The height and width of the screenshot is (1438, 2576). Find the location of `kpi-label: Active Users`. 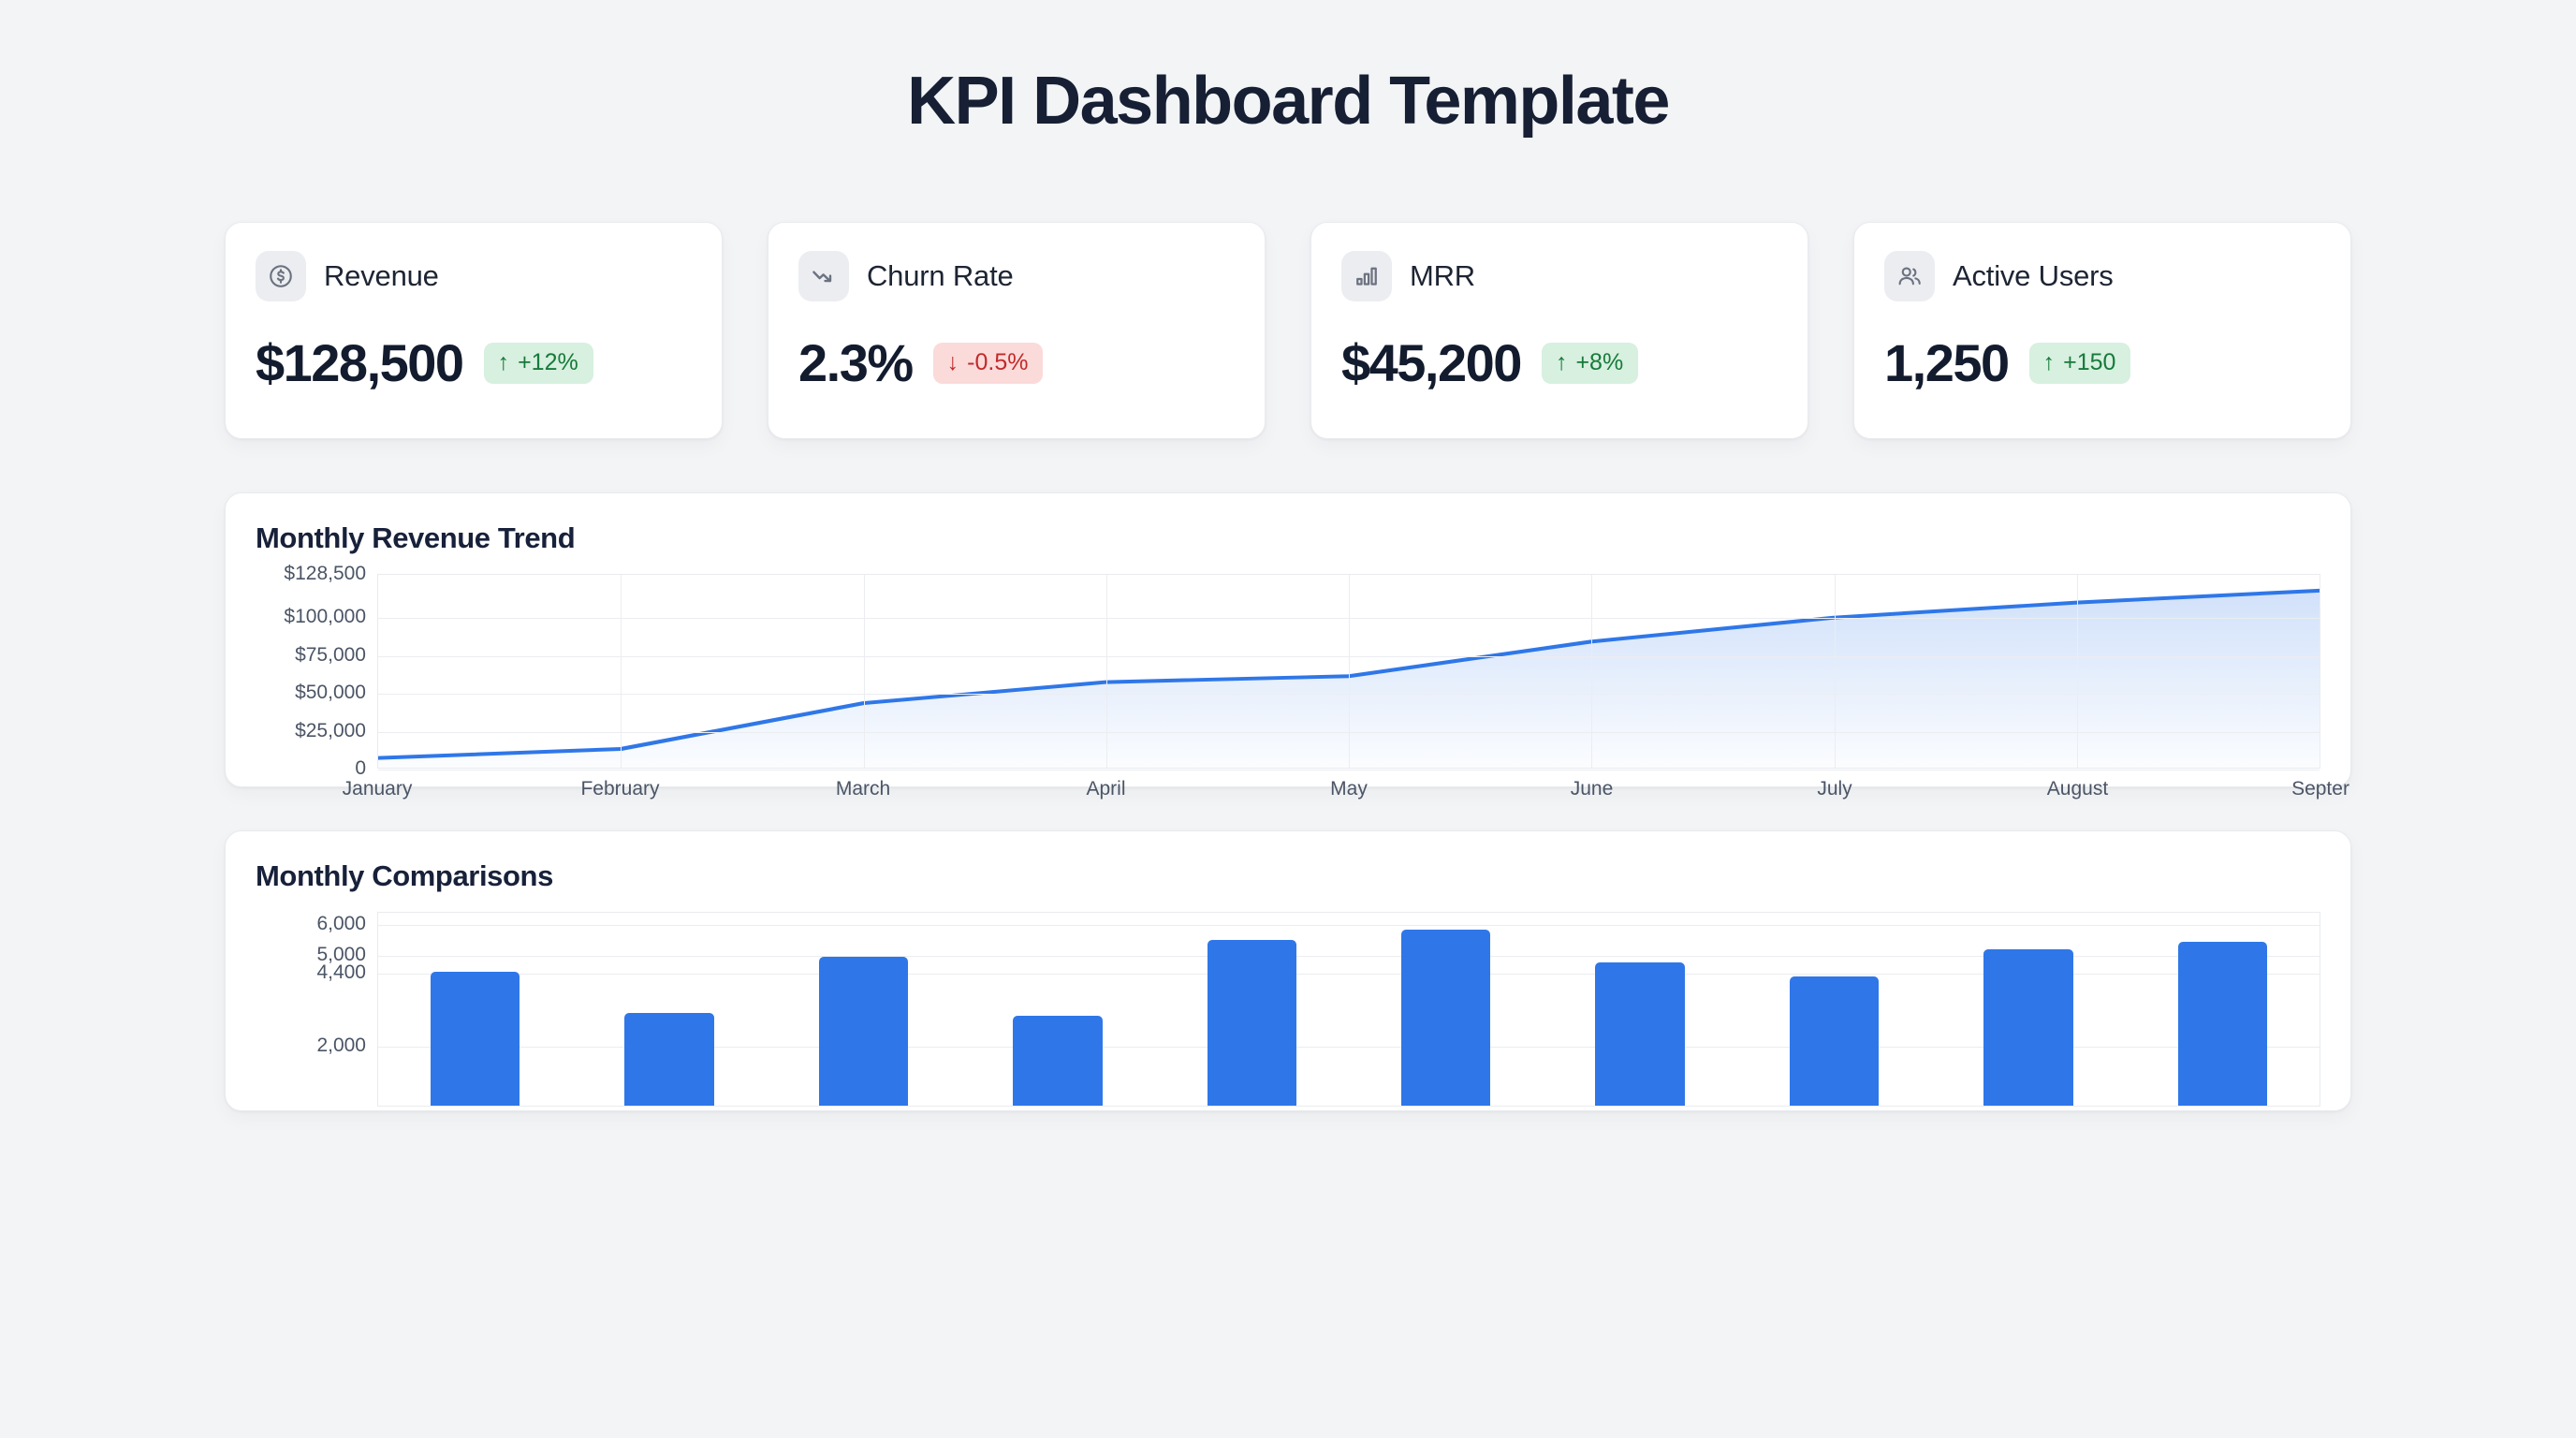

kpi-label: Active Users is located at coordinates (2033, 275).